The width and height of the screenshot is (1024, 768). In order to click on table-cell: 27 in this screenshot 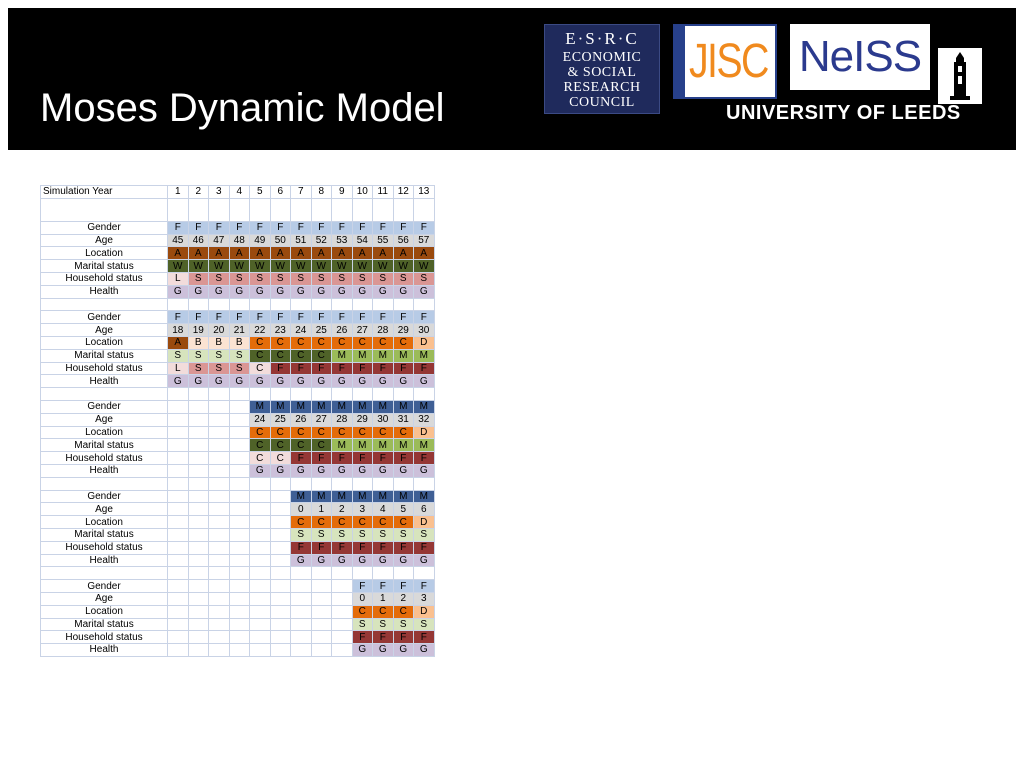, I will do `click(321, 419)`.